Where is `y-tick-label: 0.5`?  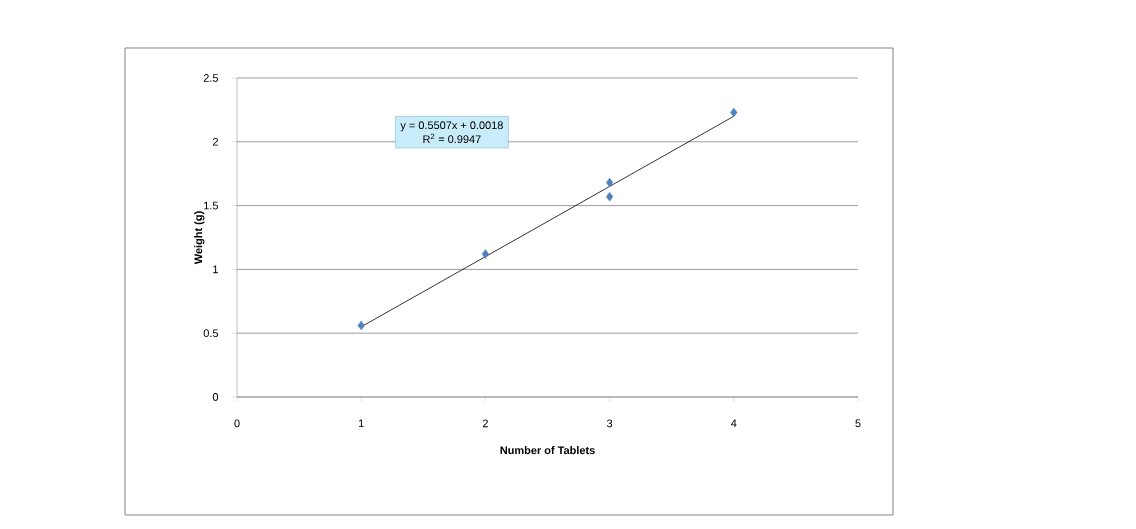
y-tick-label: 0.5 is located at coordinates (211, 333).